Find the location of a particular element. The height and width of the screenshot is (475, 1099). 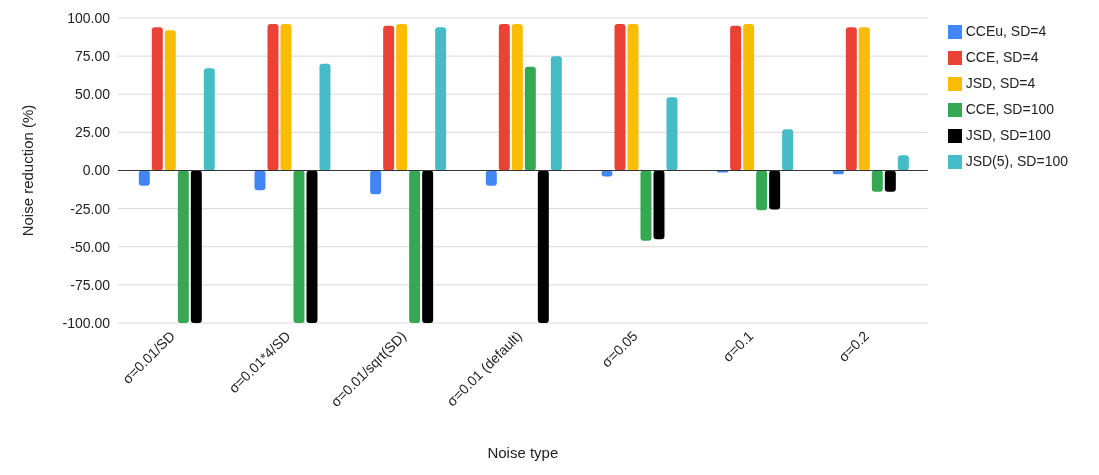

y-tick-label: 75.00 is located at coordinates (92, 56).